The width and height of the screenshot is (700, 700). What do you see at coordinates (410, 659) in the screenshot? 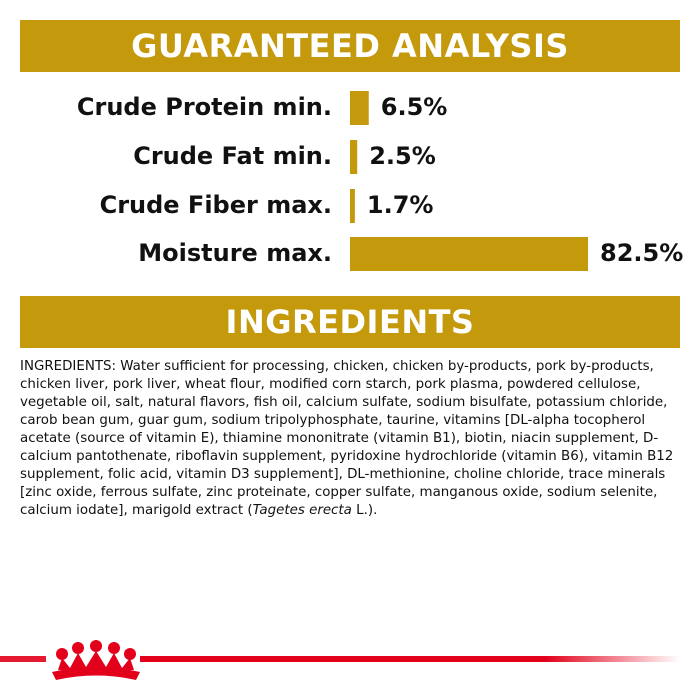
I see `red-line` at bounding box center [410, 659].